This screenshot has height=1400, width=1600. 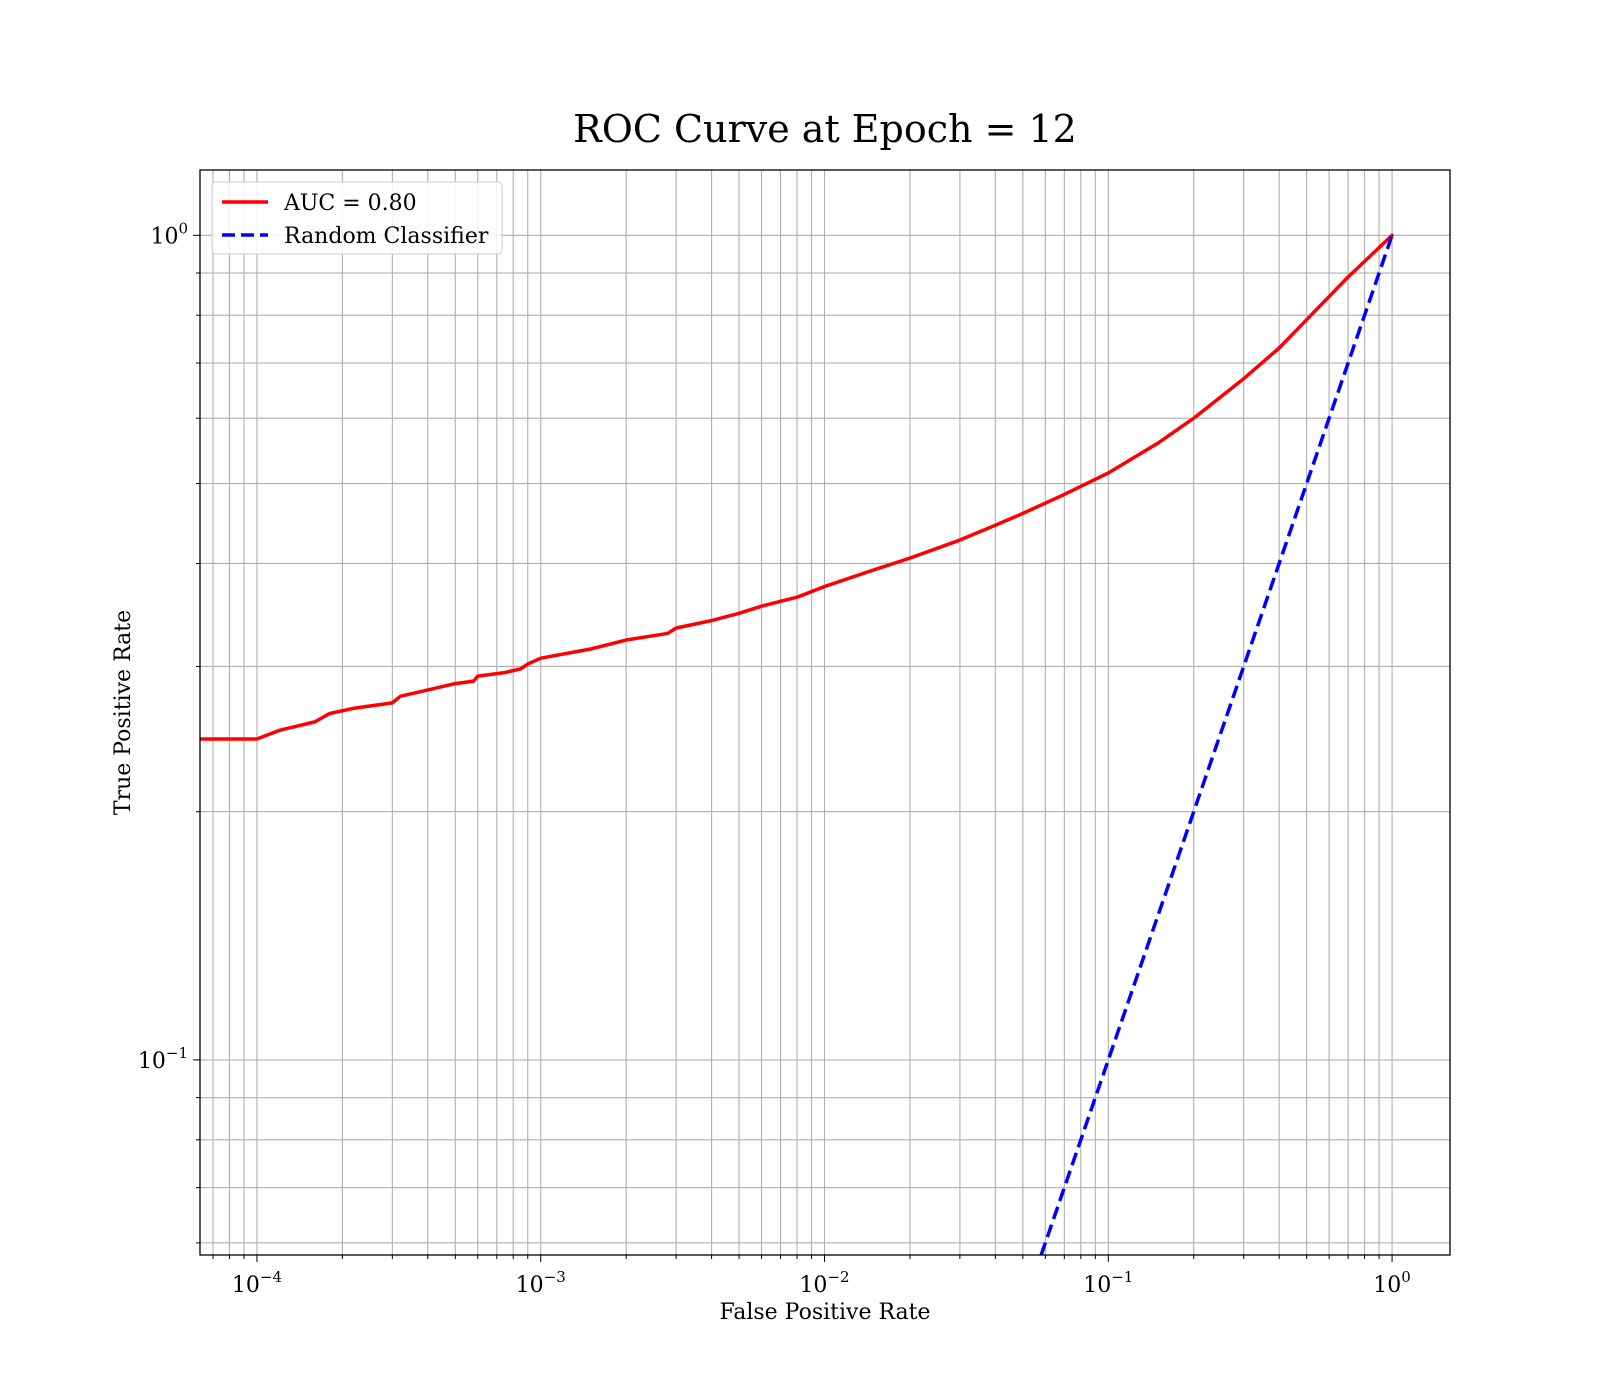 I want to click on y-tick-label: 10⁰, so click(x=169, y=234).